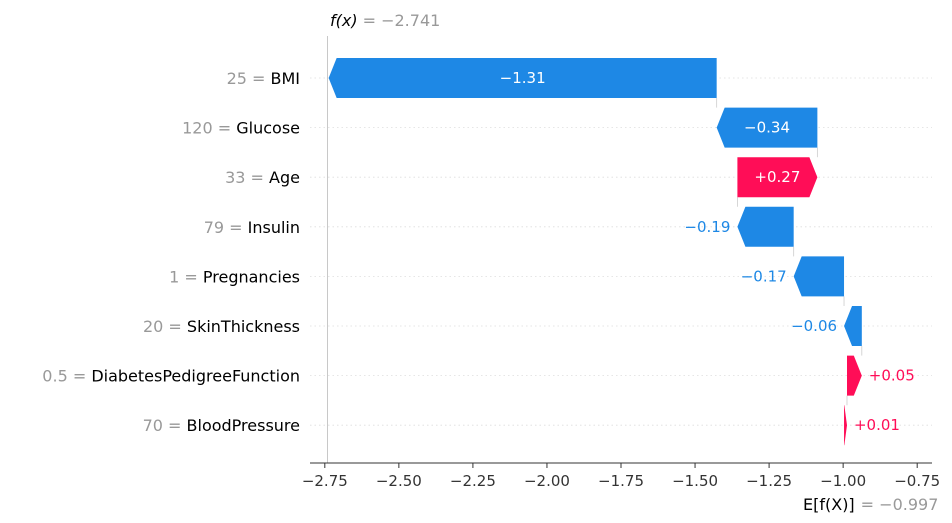  What do you see at coordinates (843, 481) in the screenshot?
I see `x-tick-label: −1.00` at bounding box center [843, 481].